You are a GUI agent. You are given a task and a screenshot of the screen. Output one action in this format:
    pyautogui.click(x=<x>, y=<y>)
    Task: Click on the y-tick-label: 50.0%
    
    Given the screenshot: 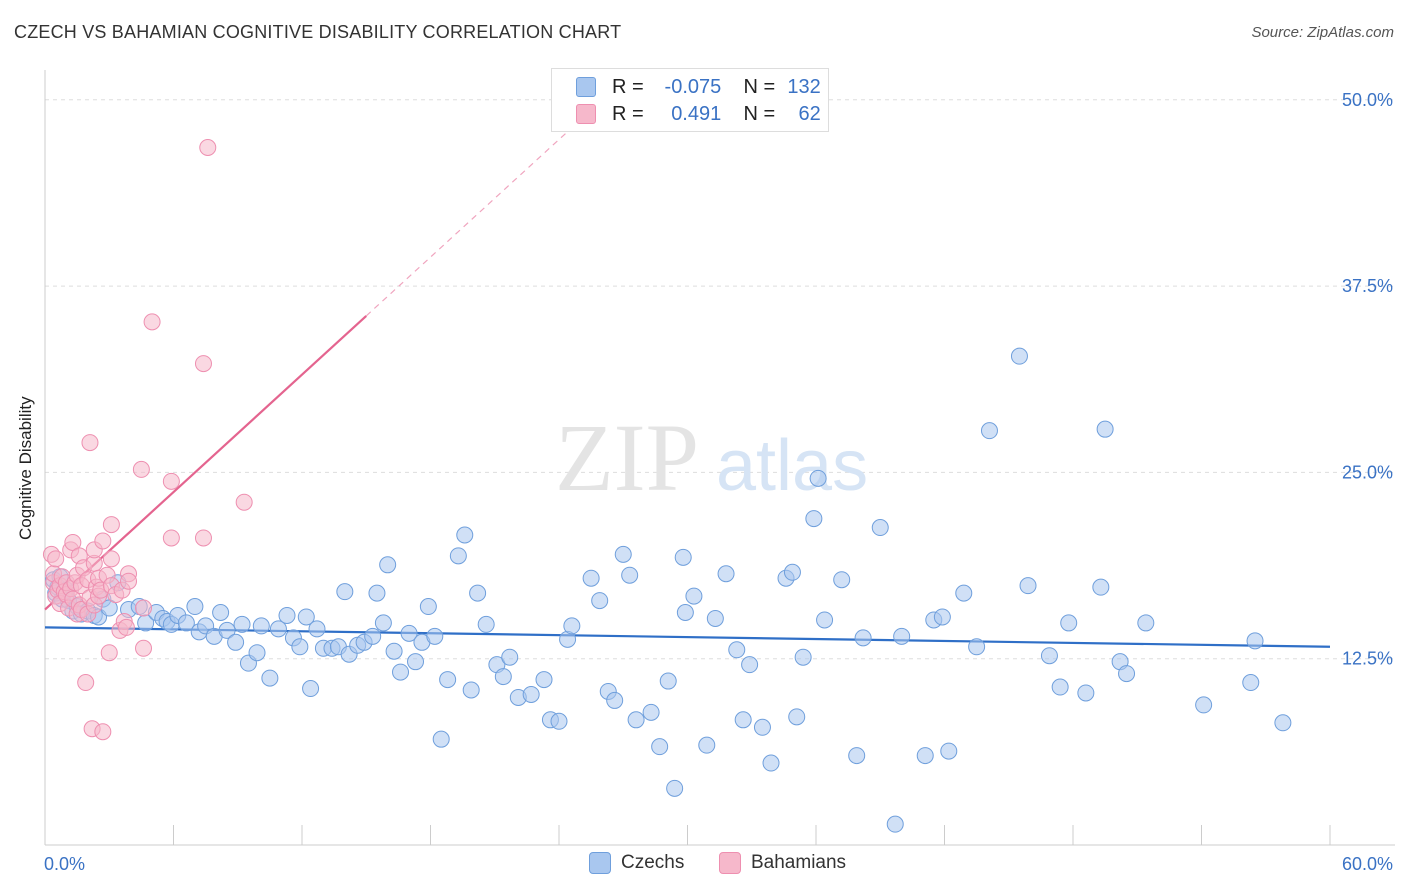 What is the action you would take?
    pyautogui.click(x=1367, y=100)
    